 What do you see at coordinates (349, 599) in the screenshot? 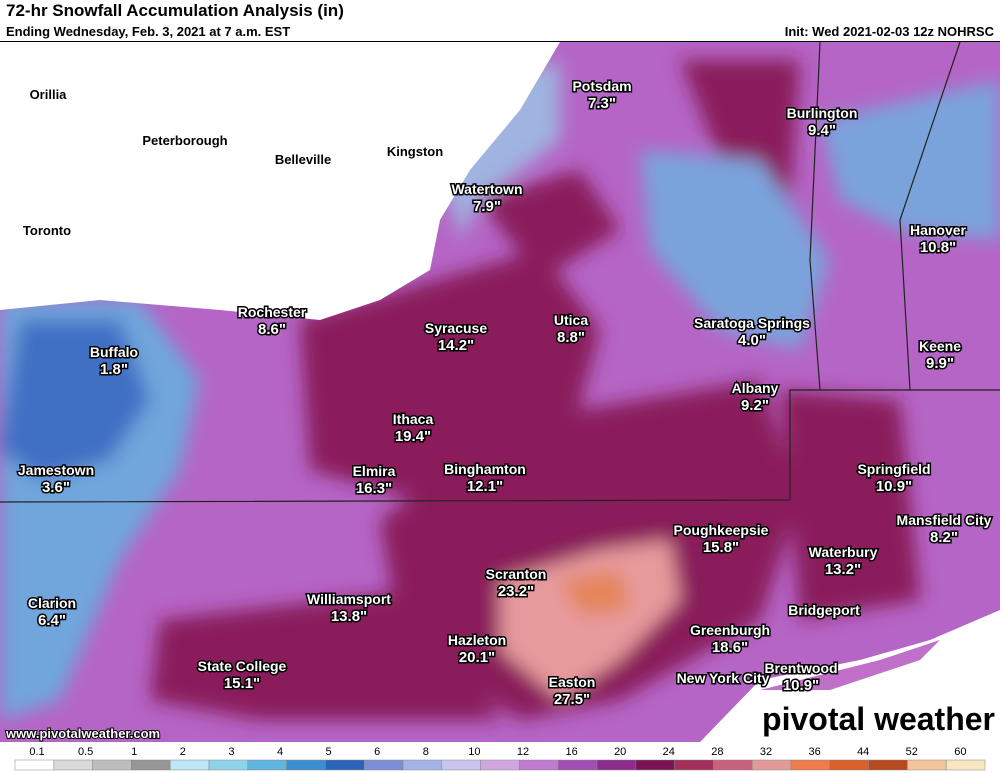
I see `station-name: Williamsport` at bounding box center [349, 599].